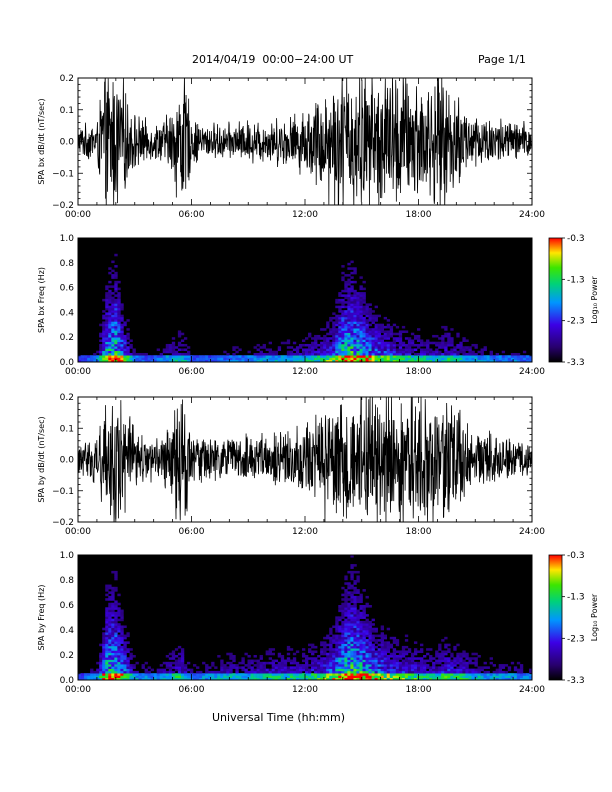  I want to click on colorbar-tick-label: -2.3, so click(576, 322).